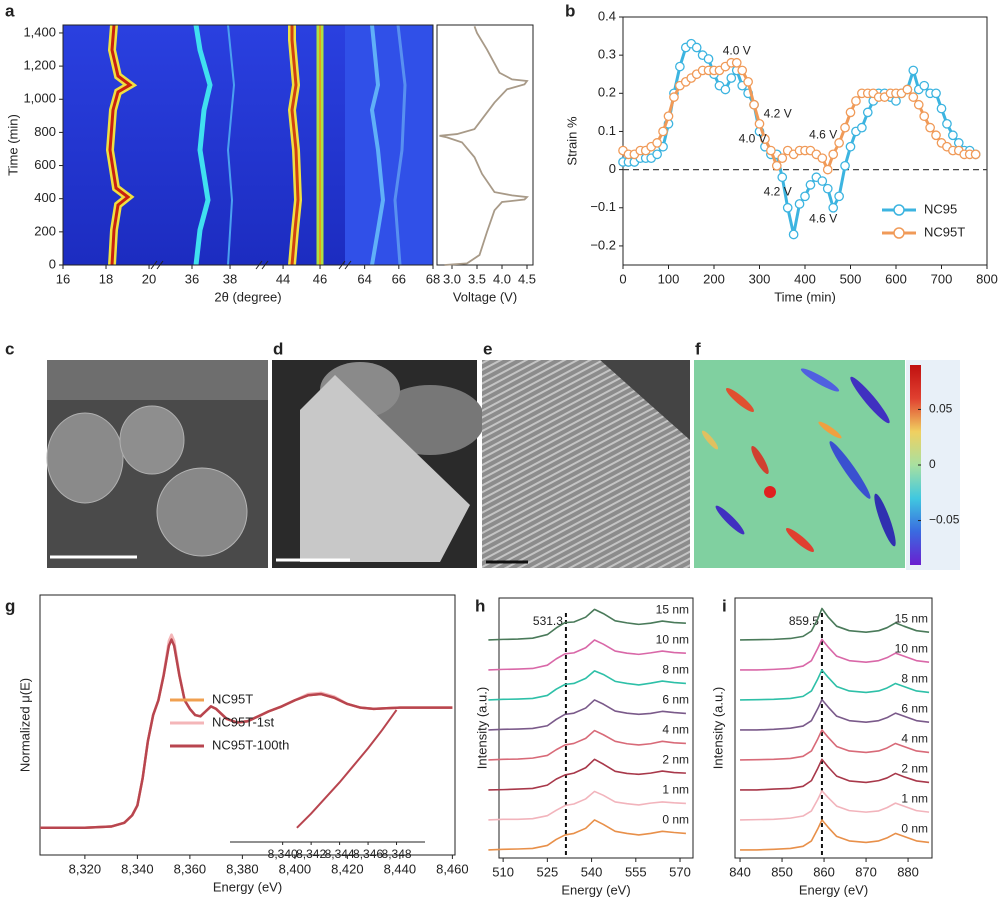 This screenshot has width=1000, height=913. I want to click on image-layer, so click(157, 380).